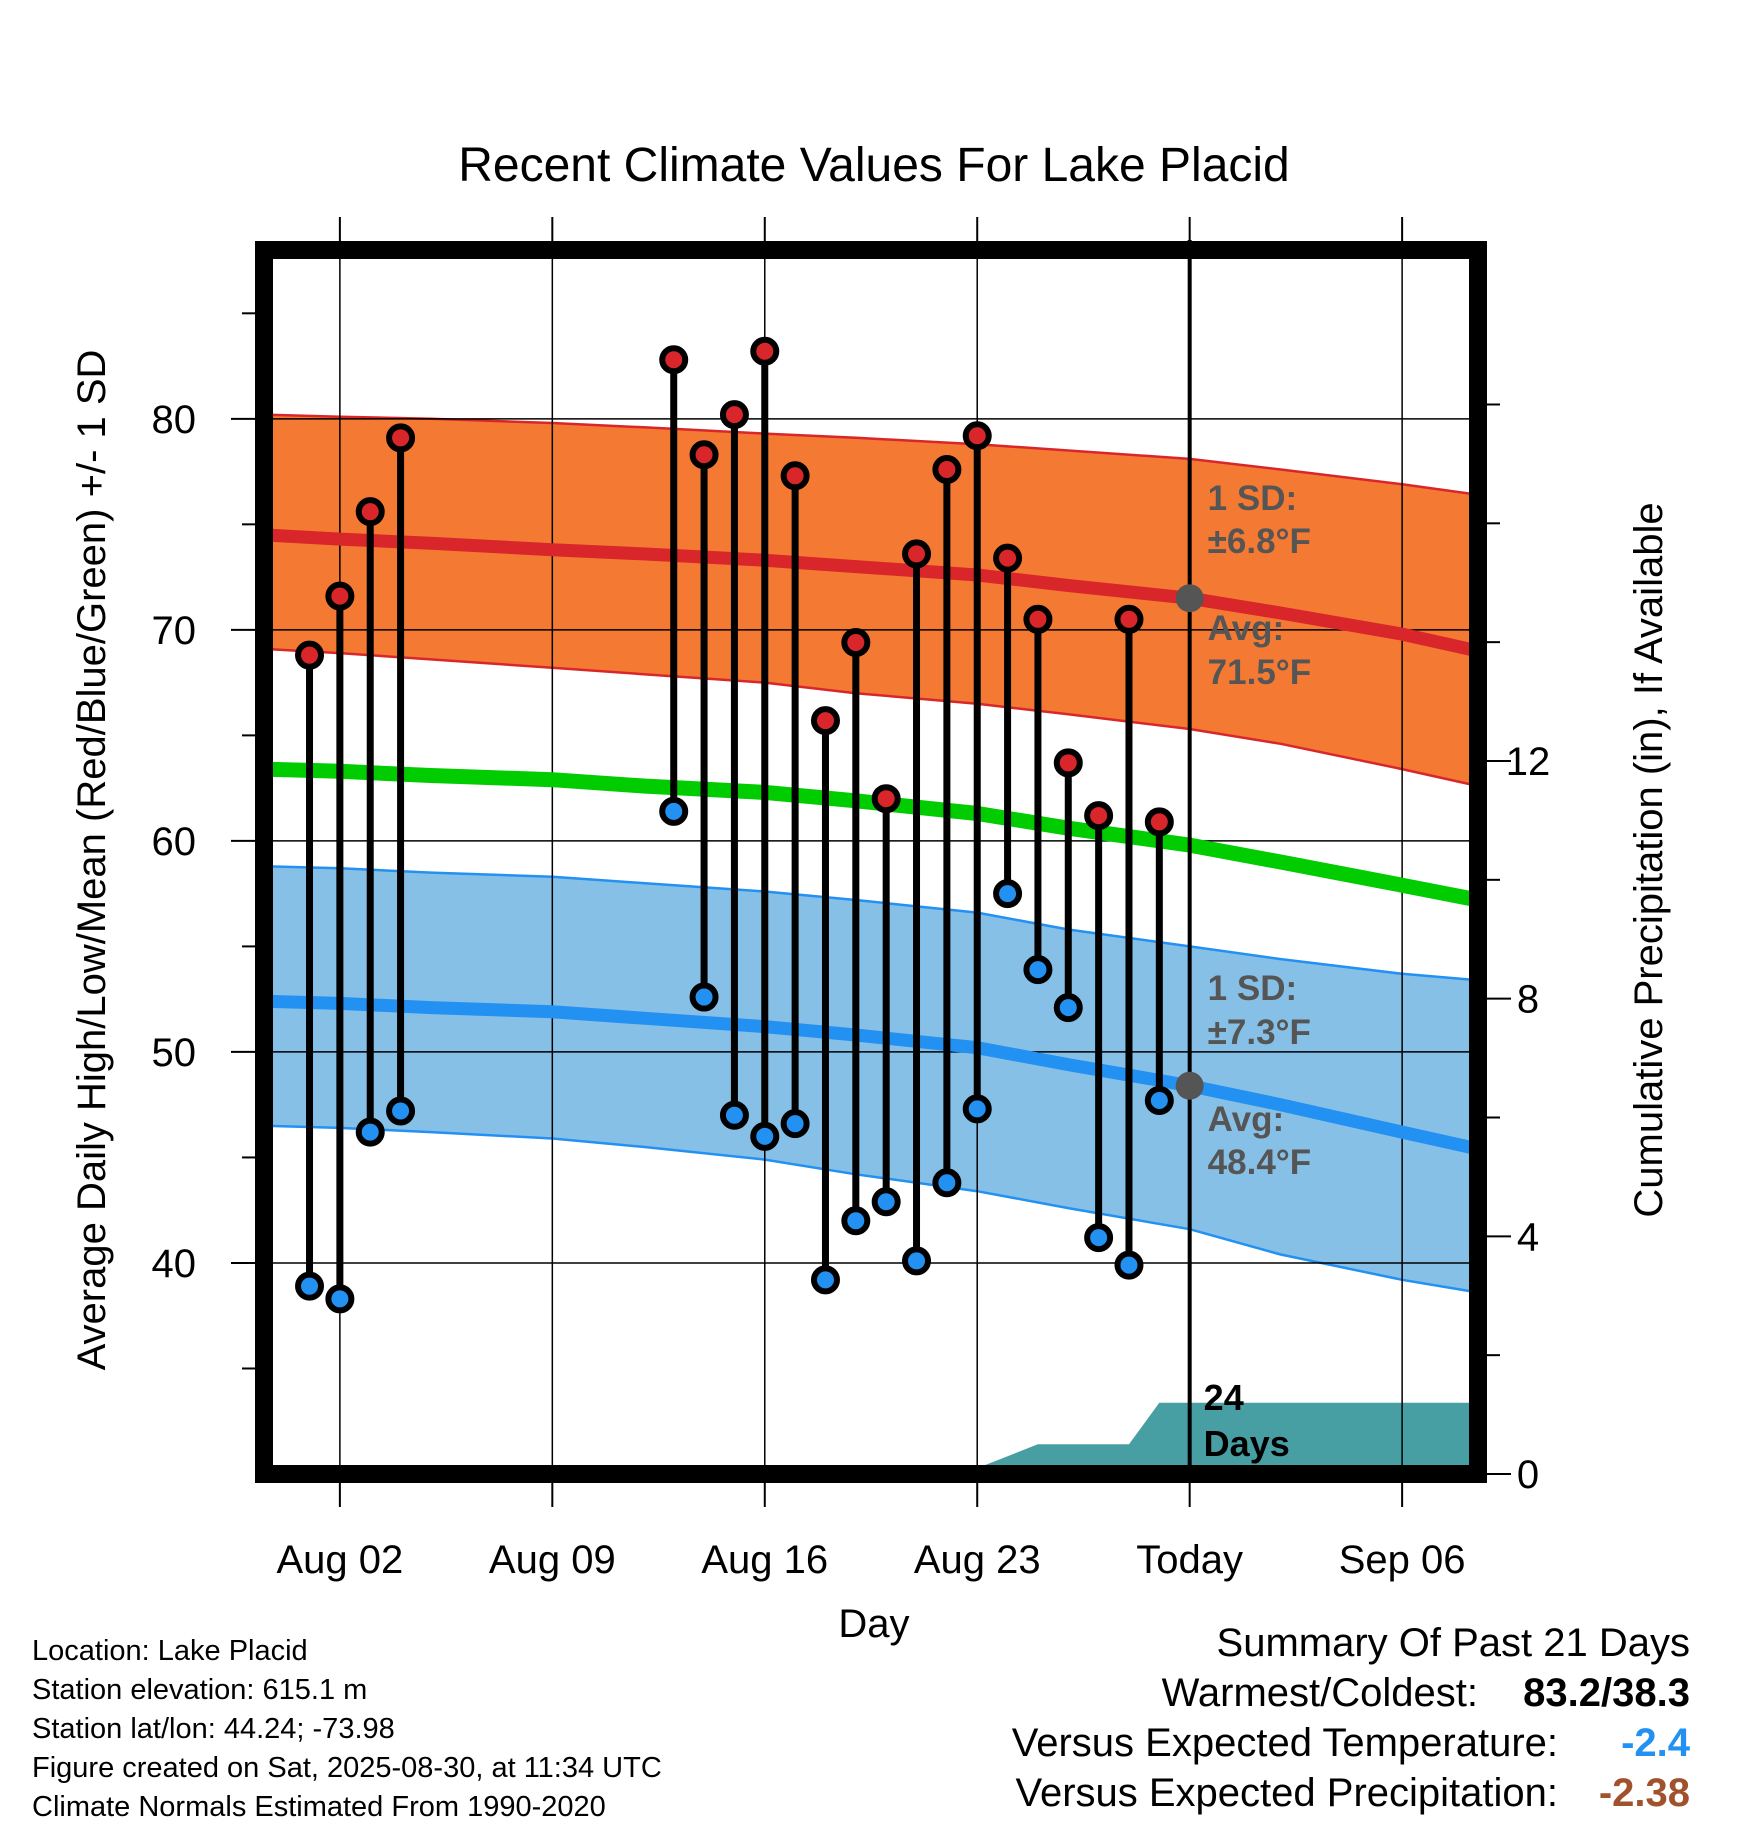 This screenshot has height=1828, width=1748. Describe the element at coordinates (1402, 1560) in the screenshot. I see `x-tick-label: Sep 06` at that location.